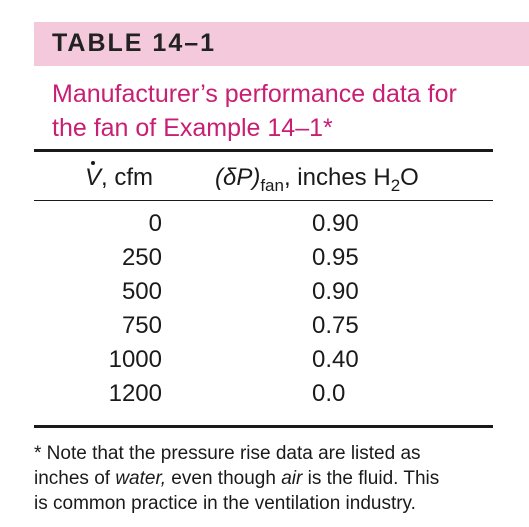  Describe the element at coordinates (335, 257) in the screenshot. I see `cell-pressure: 0.95` at that location.